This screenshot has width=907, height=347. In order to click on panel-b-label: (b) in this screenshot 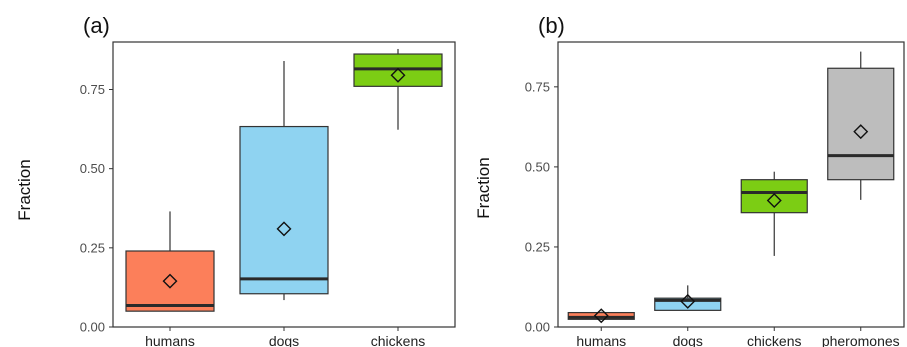, I will do `click(551, 25)`.